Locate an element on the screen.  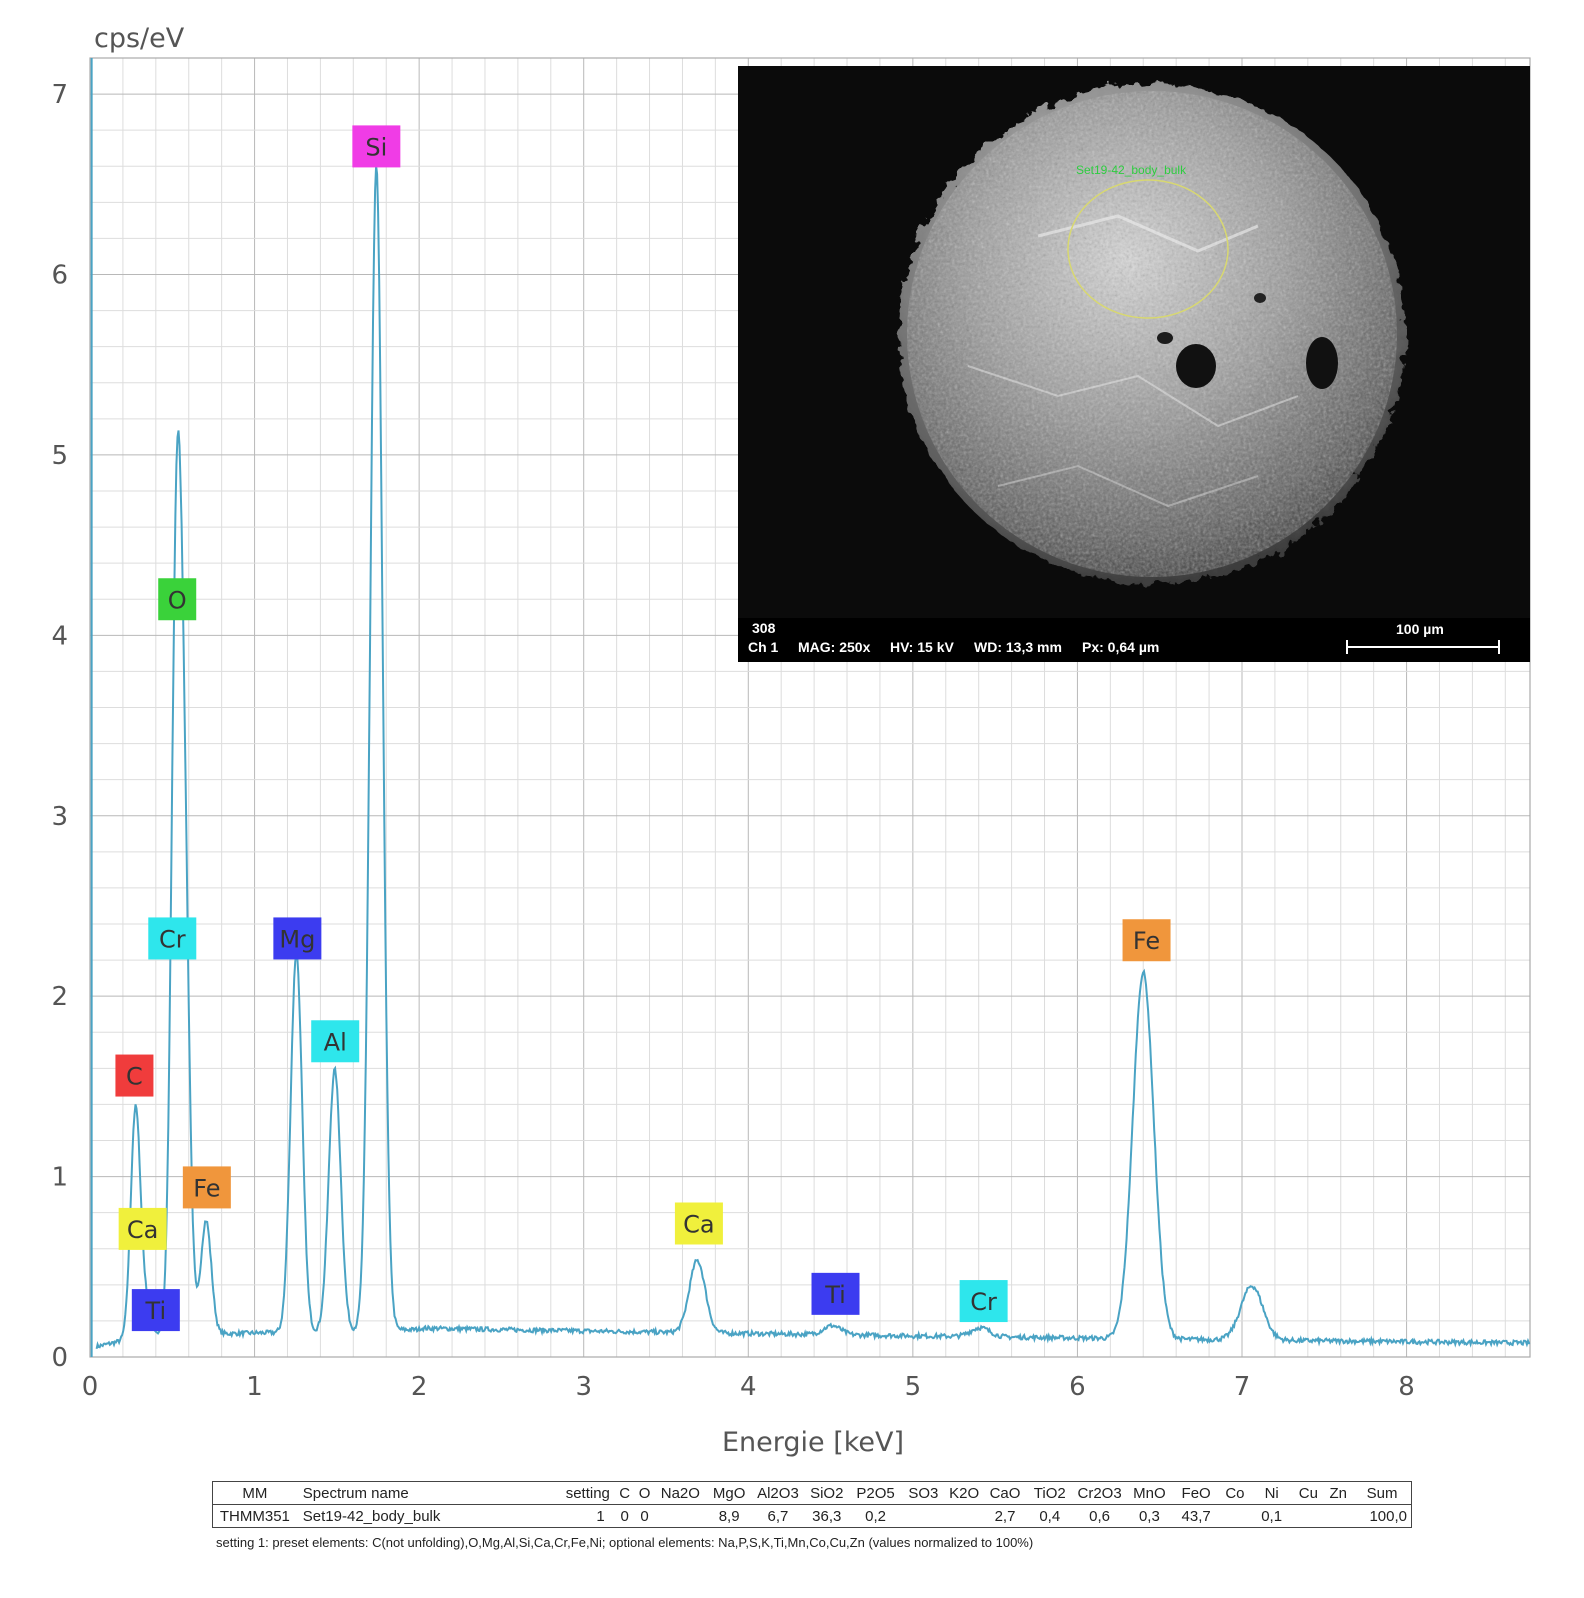
table-cell: 8,9 is located at coordinates (729, 1516).